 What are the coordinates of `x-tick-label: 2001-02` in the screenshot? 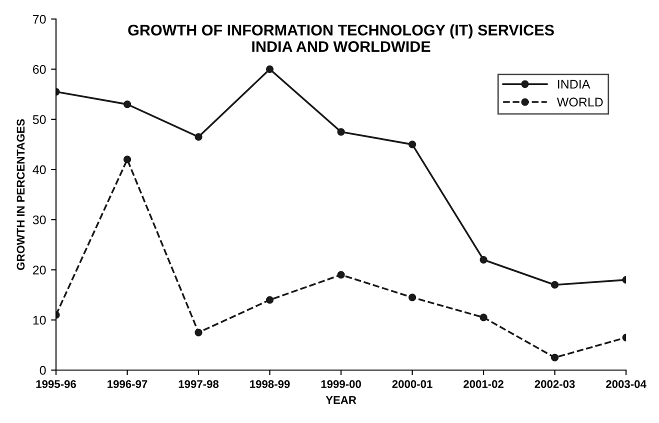 It's located at (484, 384).